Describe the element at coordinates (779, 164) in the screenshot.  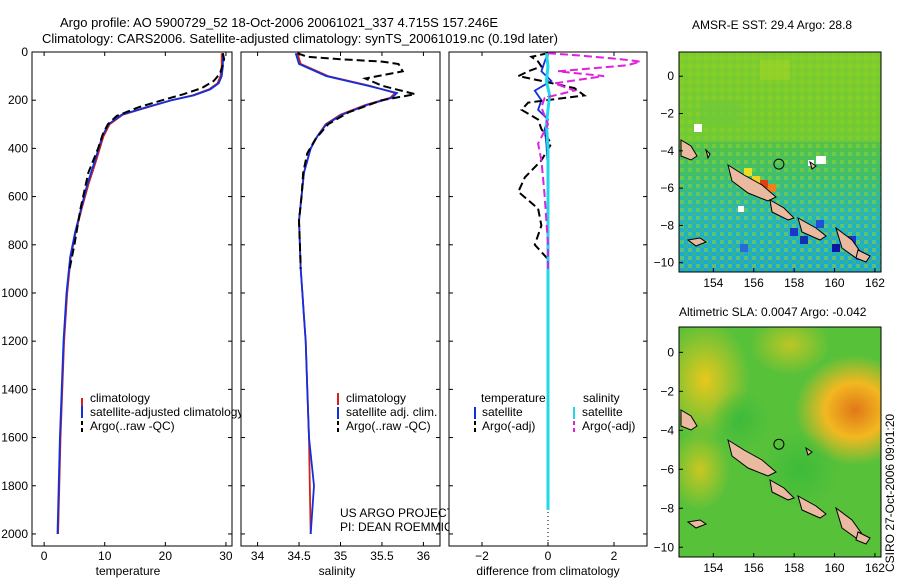
I see `sst-profile-marker` at that location.